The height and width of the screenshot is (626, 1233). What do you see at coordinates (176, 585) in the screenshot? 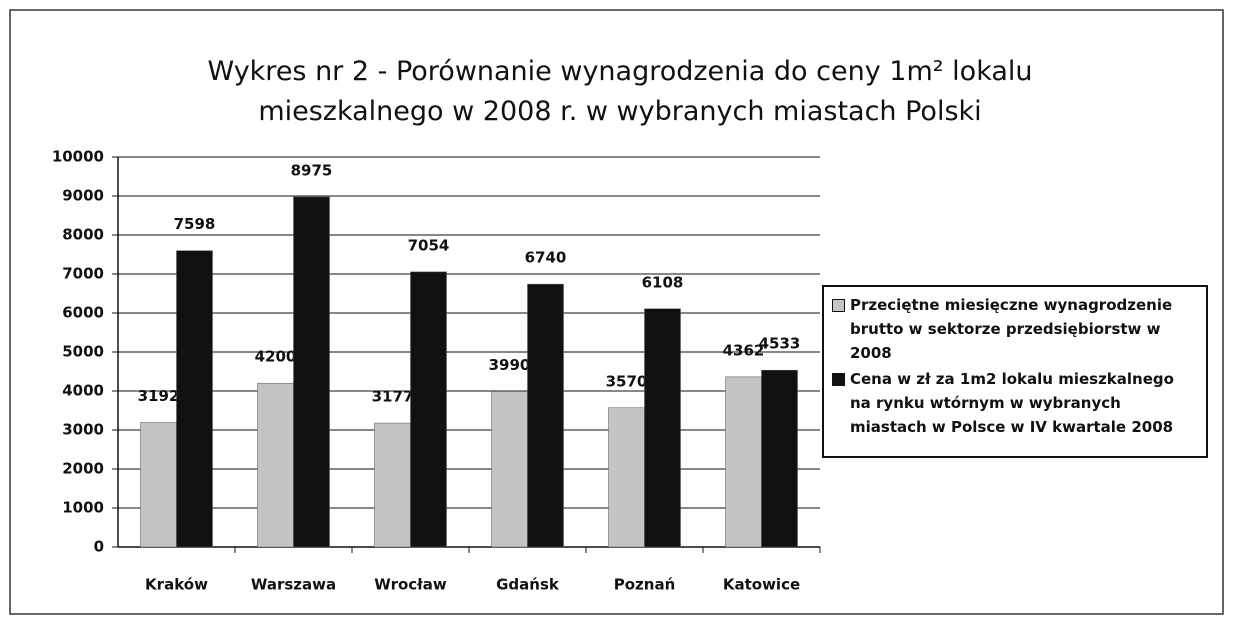
I see `x-tick-label: Kraków` at bounding box center [176, 585].